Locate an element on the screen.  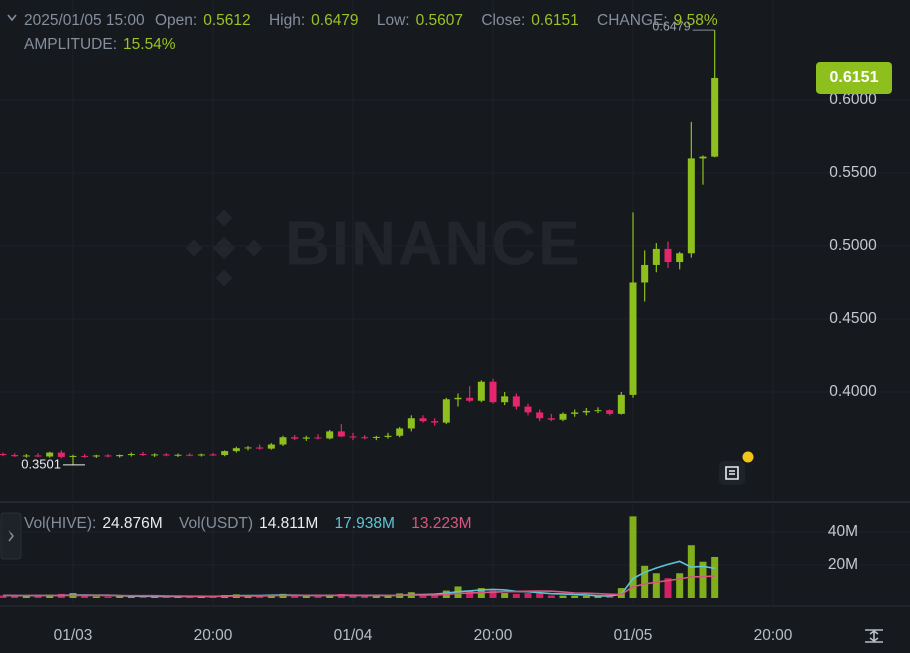
header-amplitude: 15.54% is located at coordinates (149, 44).